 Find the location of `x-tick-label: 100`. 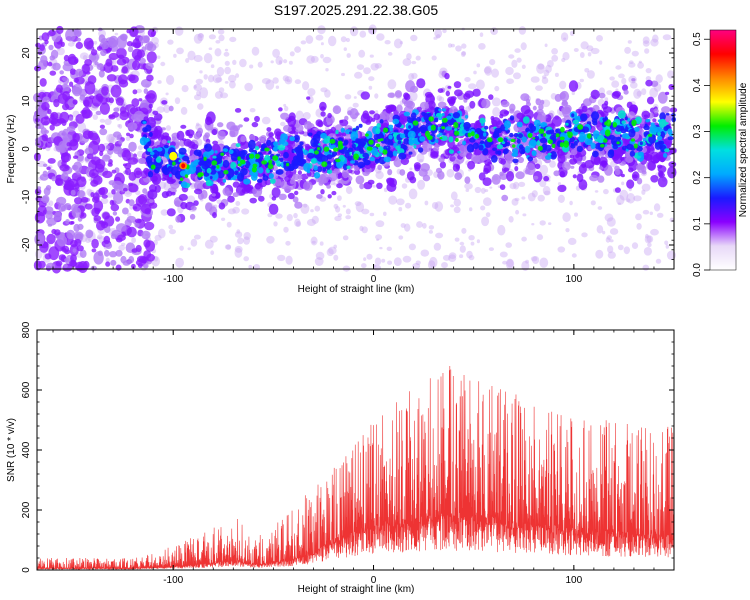

x-tick-label: 100 is located at coordinates (573, 580).